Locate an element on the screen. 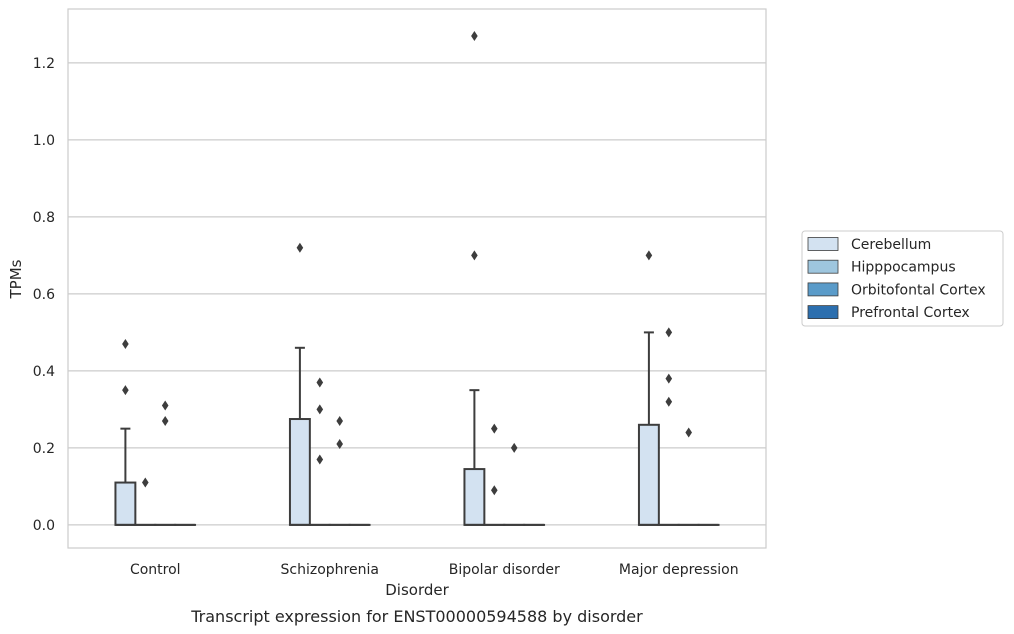  y-tick-label: 0.4 is located at coordinates (44, 372).